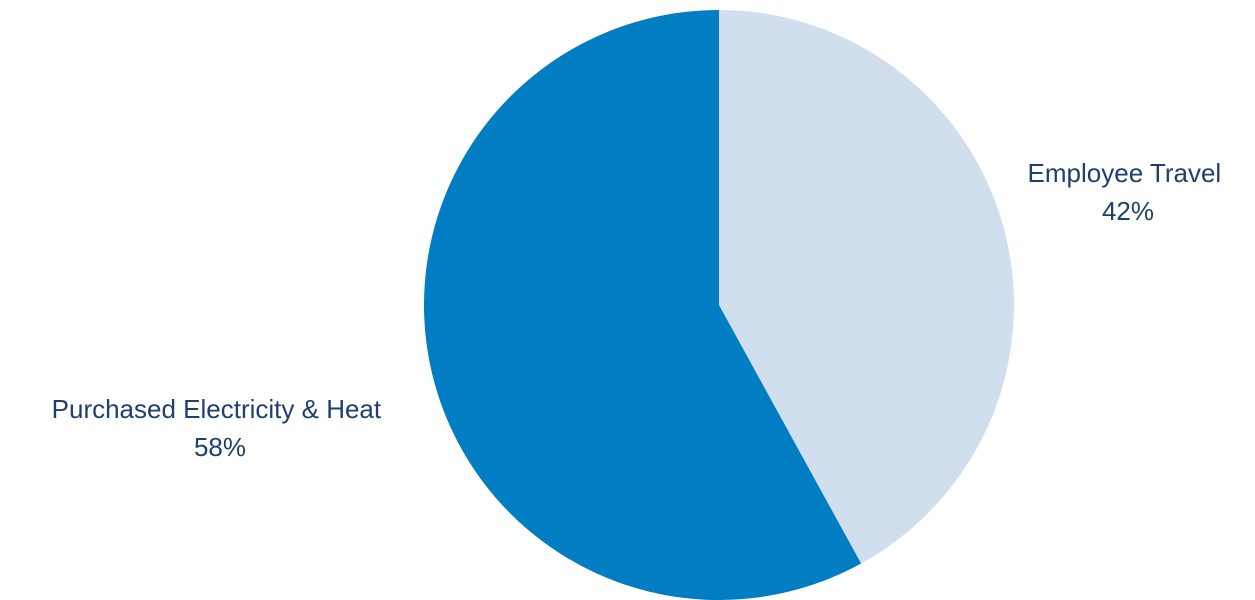 Image resolution: width=1255 pixels, height=600 pixels. I want to click on label-purchased-electricity-heat-name: Purchased Electricity & Heat, so click(217, 409).